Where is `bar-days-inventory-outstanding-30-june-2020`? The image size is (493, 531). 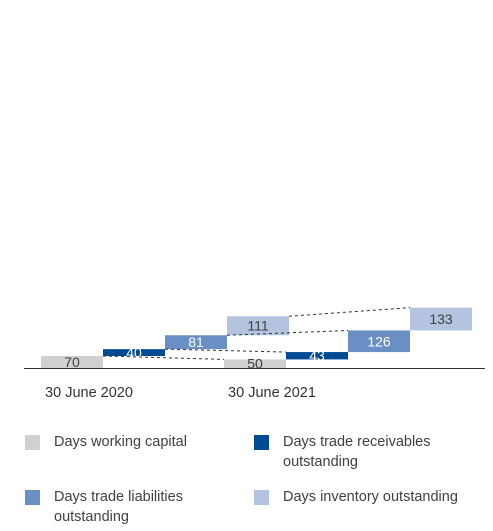
bar-days-inventory-outstanding-30-june-2020 is located at coordinates (258, 326).